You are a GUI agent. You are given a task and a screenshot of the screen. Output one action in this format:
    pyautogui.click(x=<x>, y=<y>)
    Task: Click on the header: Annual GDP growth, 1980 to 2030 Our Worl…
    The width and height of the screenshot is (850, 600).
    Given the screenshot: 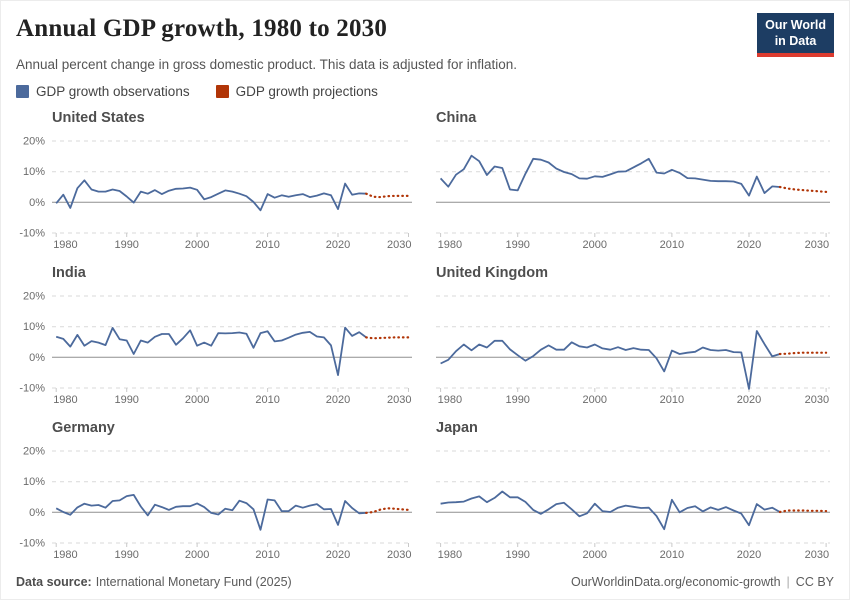 What is the action you would take?
    pyautogui.click(x=425, y=35)
    